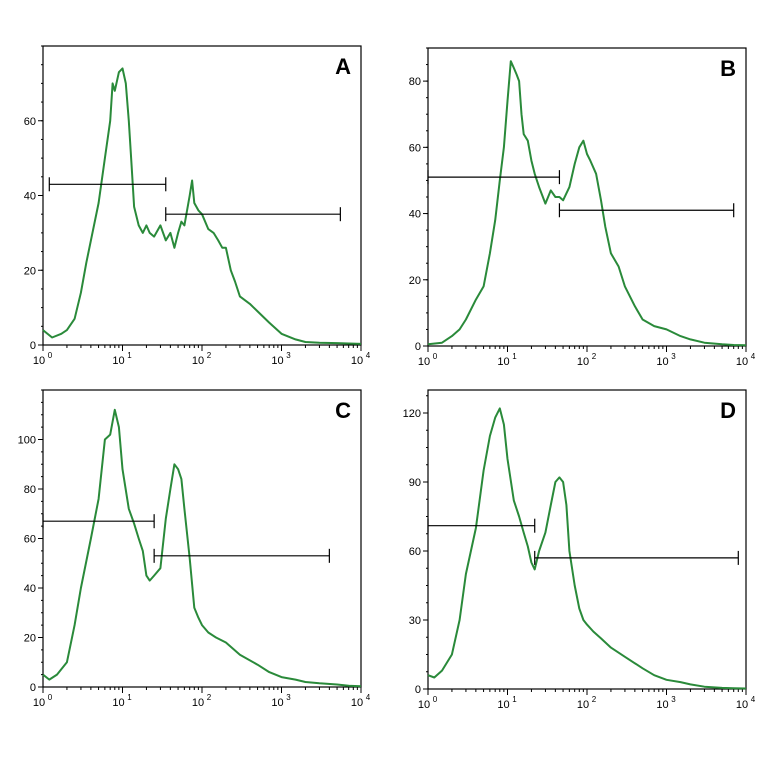 This screenshot has width=764, height=764. Describe the element at coordinates (343, 66) in the screenshot. I see `panel-label: A` at that location.